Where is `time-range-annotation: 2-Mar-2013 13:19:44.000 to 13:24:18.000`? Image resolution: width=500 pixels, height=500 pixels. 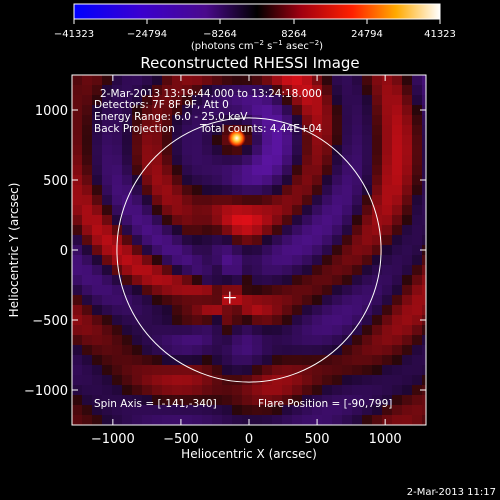
time-range-annotation: 2-Mar-2013 13:19:44.000 to 13:24:18.000 is located at coordinates (211, 94).